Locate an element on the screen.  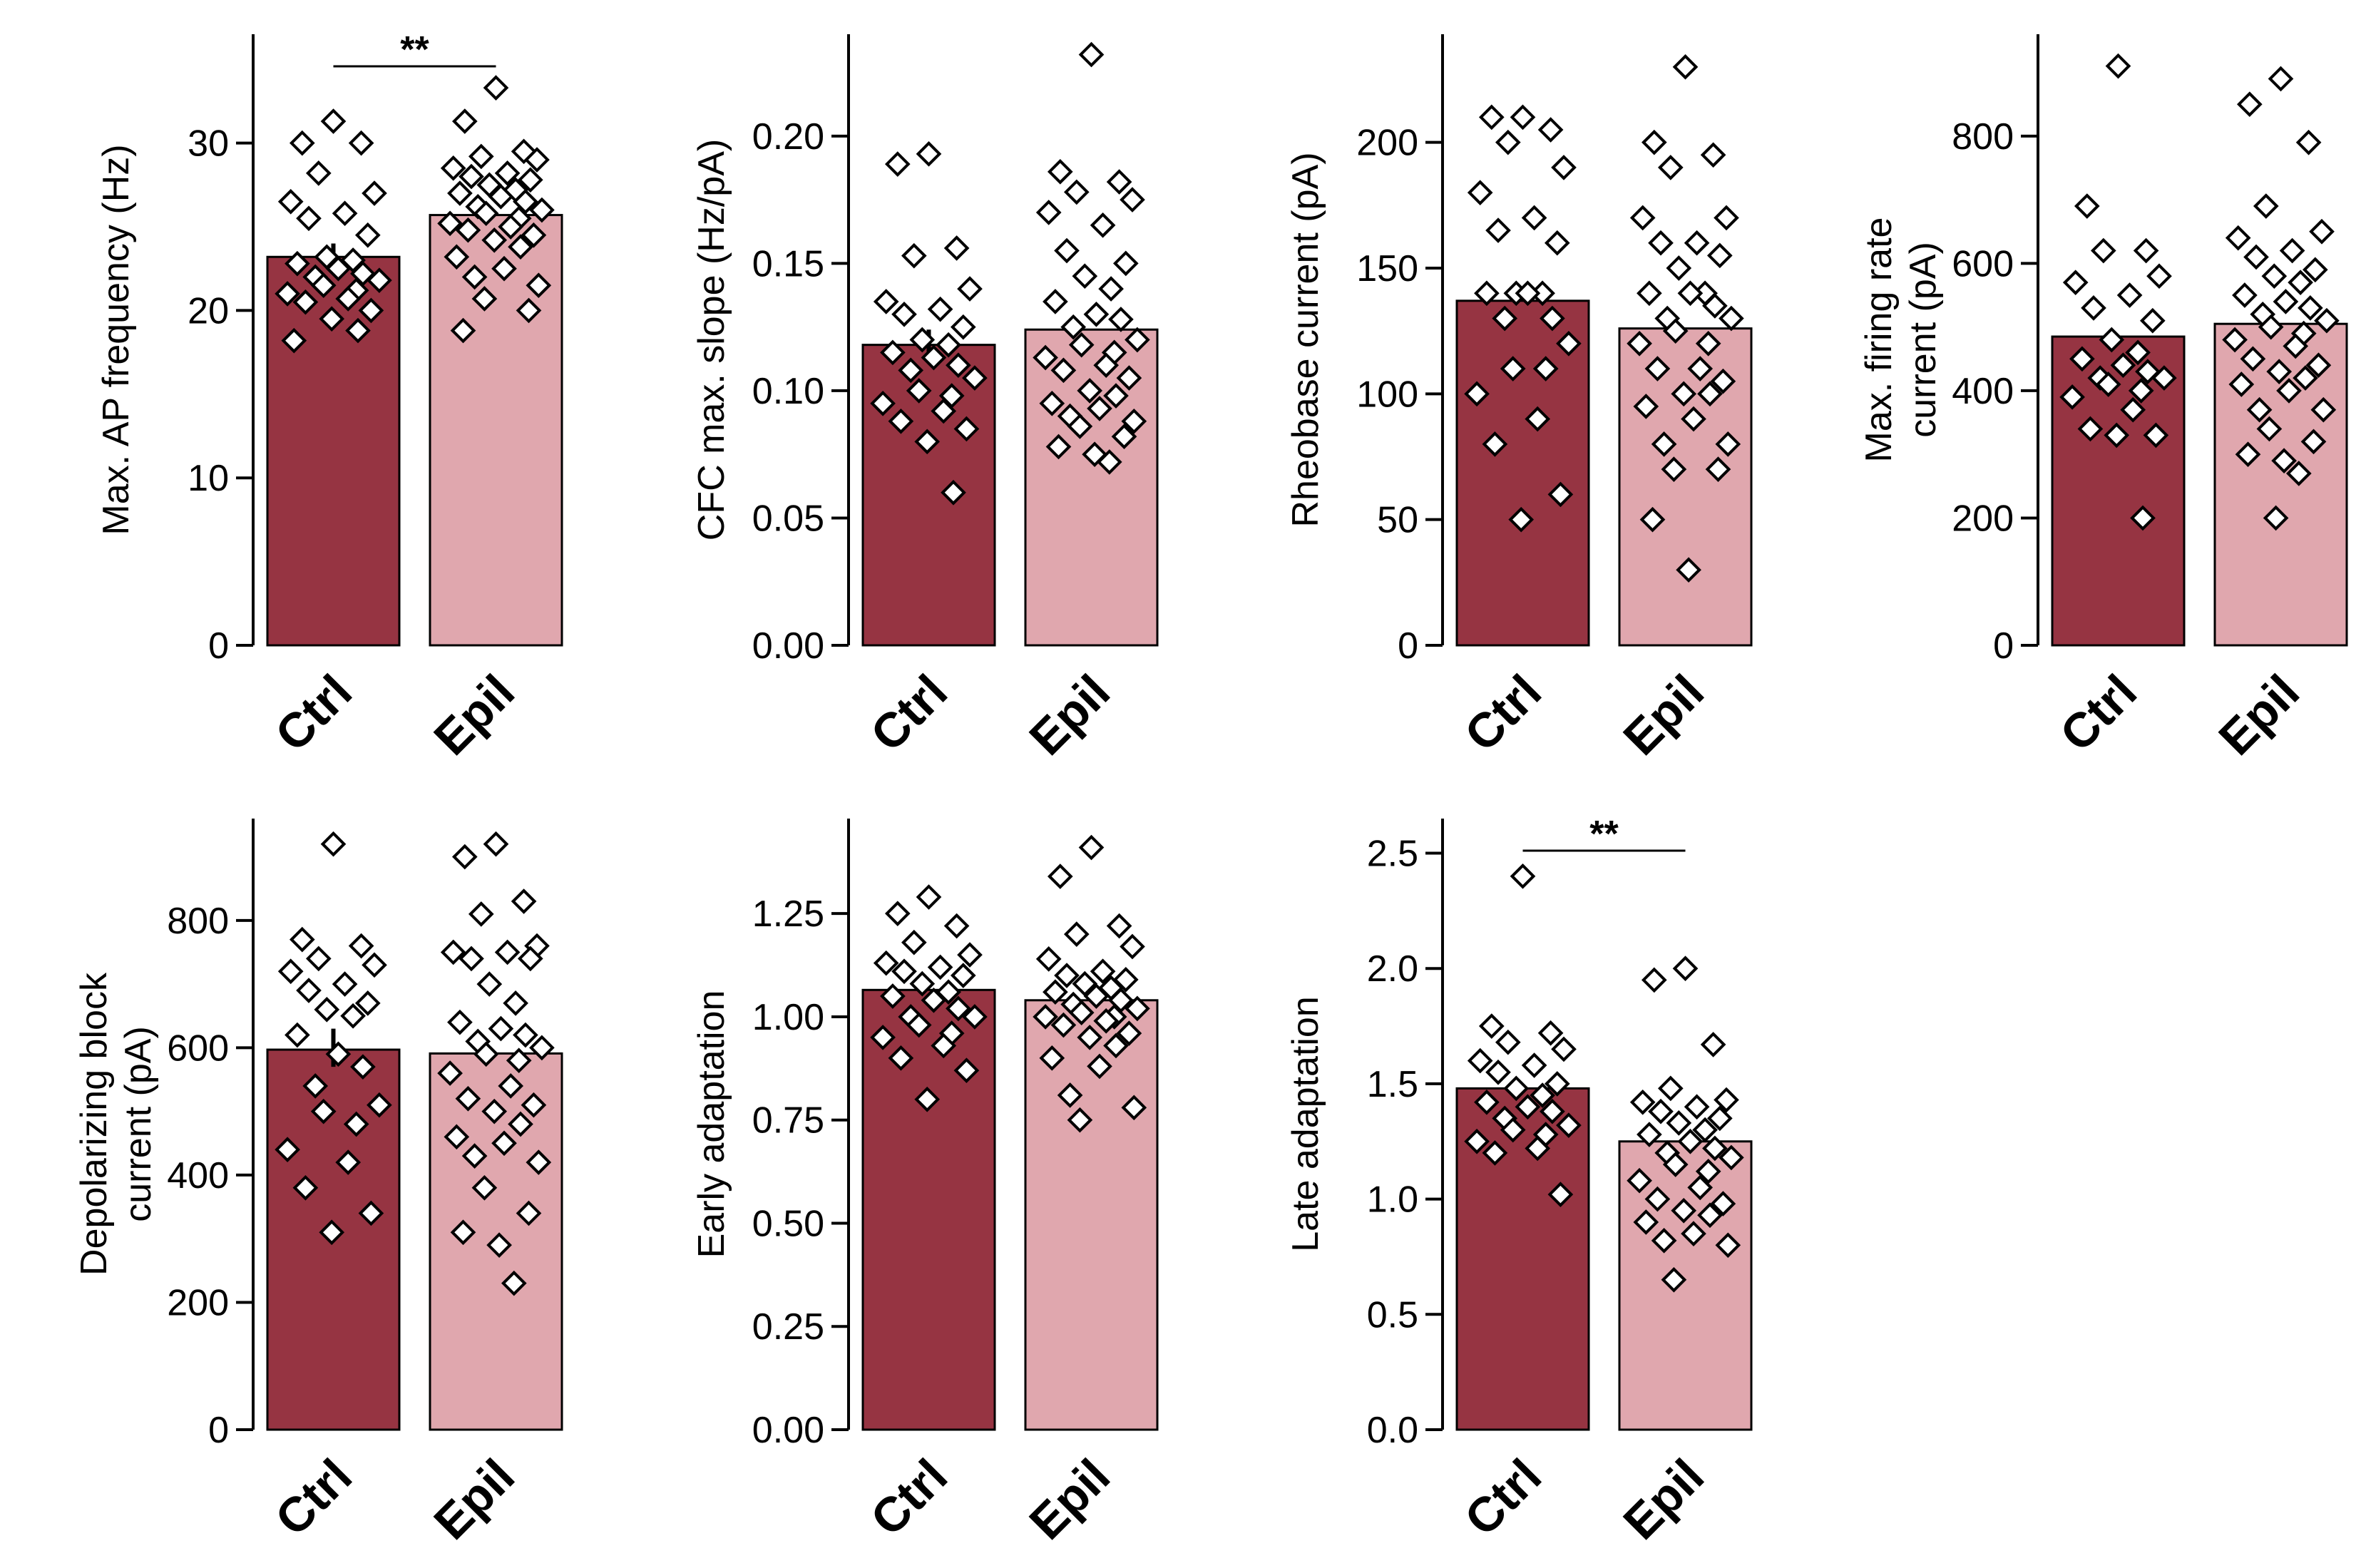
y-tick-label: 0.75 is located at coordinates (788, 1121).